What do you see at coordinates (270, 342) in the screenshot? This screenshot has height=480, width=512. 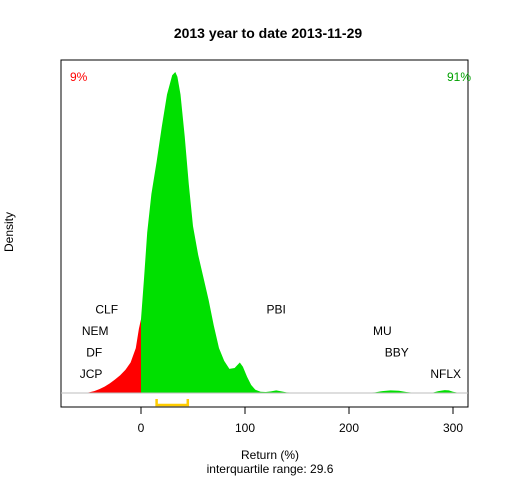 I see `ticker-annotations: CLF NEM DF JCP PBI MU BBY NFLX` at bounding box center [270, 342].